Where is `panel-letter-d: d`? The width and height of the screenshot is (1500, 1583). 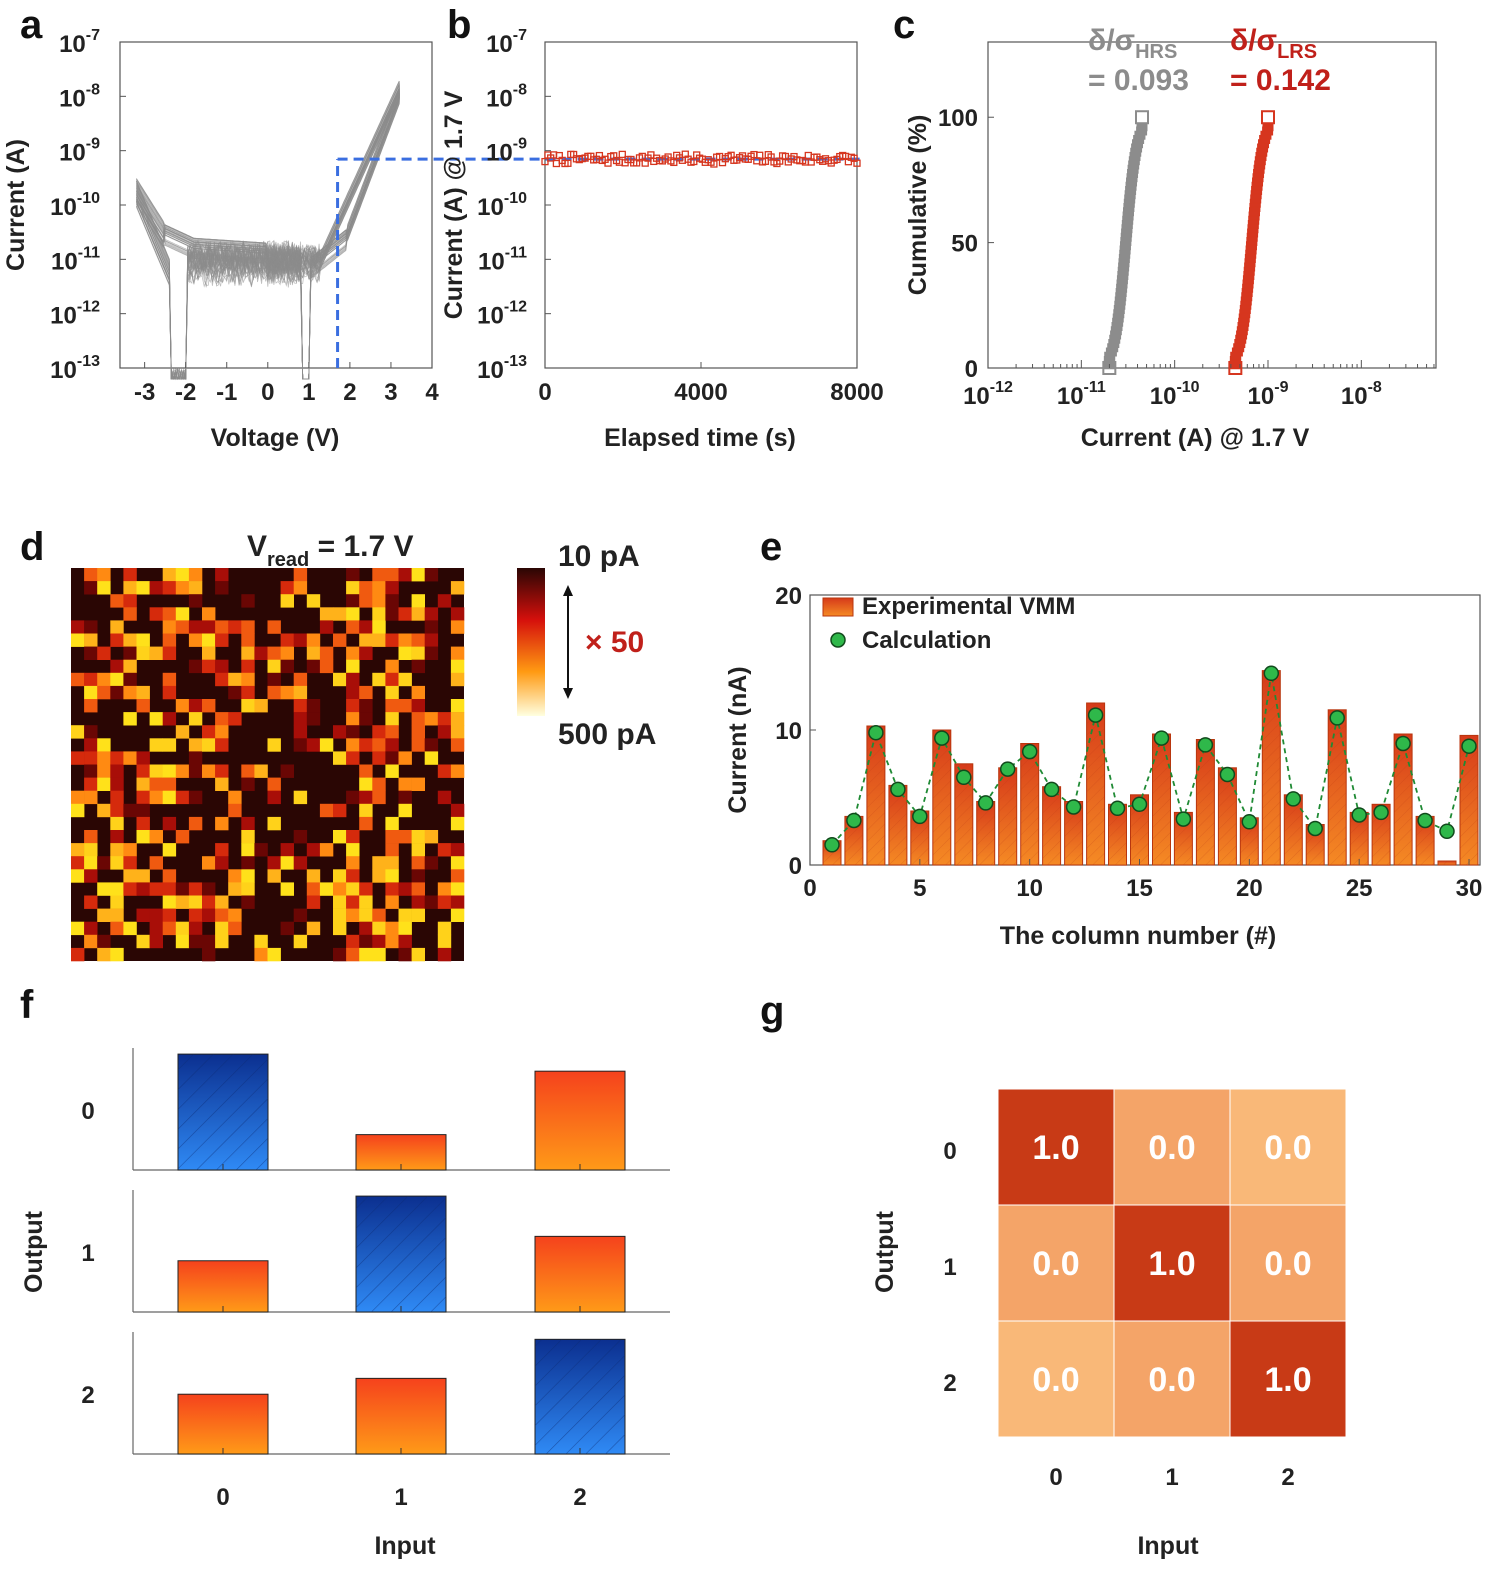
panel-letter-d: d is located at coordinates (32, 547).